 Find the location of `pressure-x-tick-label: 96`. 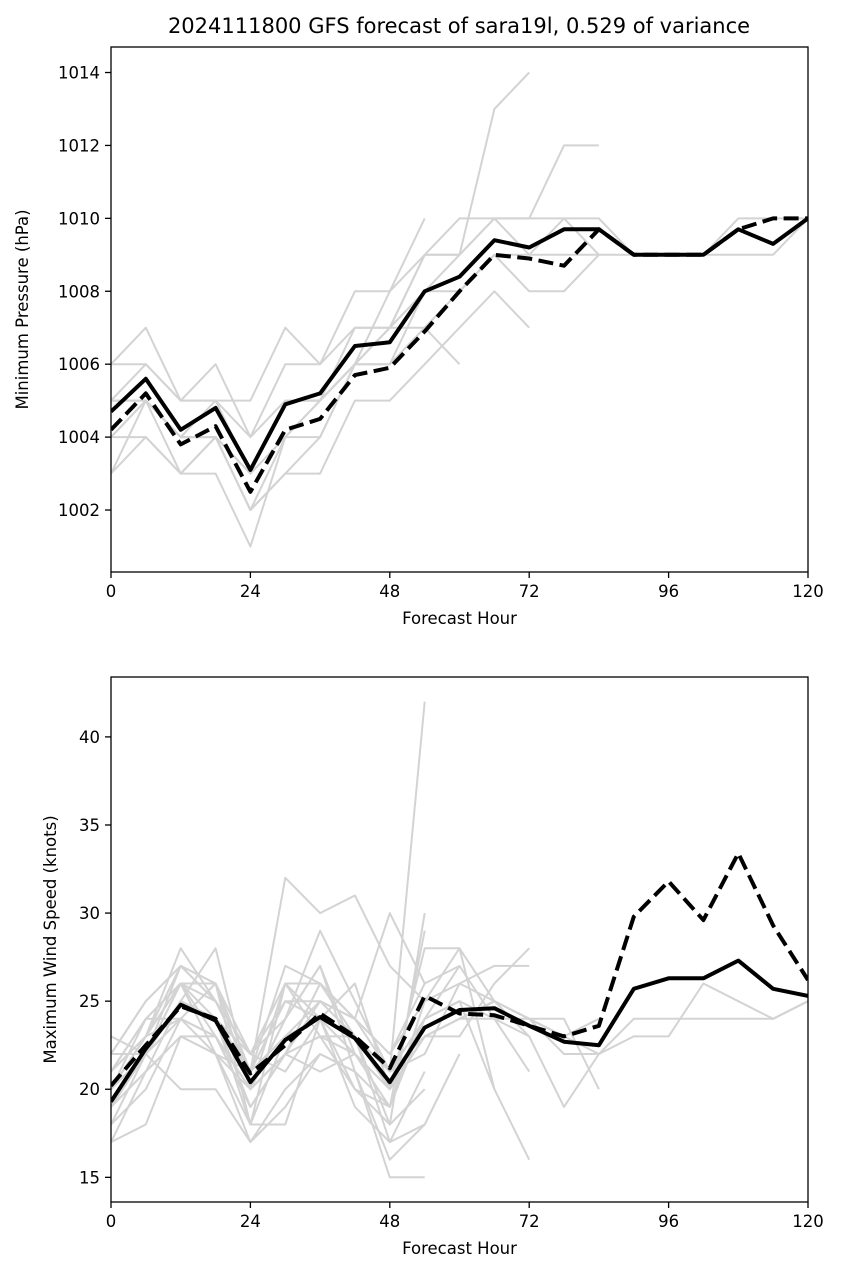

pressure-x-tick-label: 96 is located at coordinates (668, 591).